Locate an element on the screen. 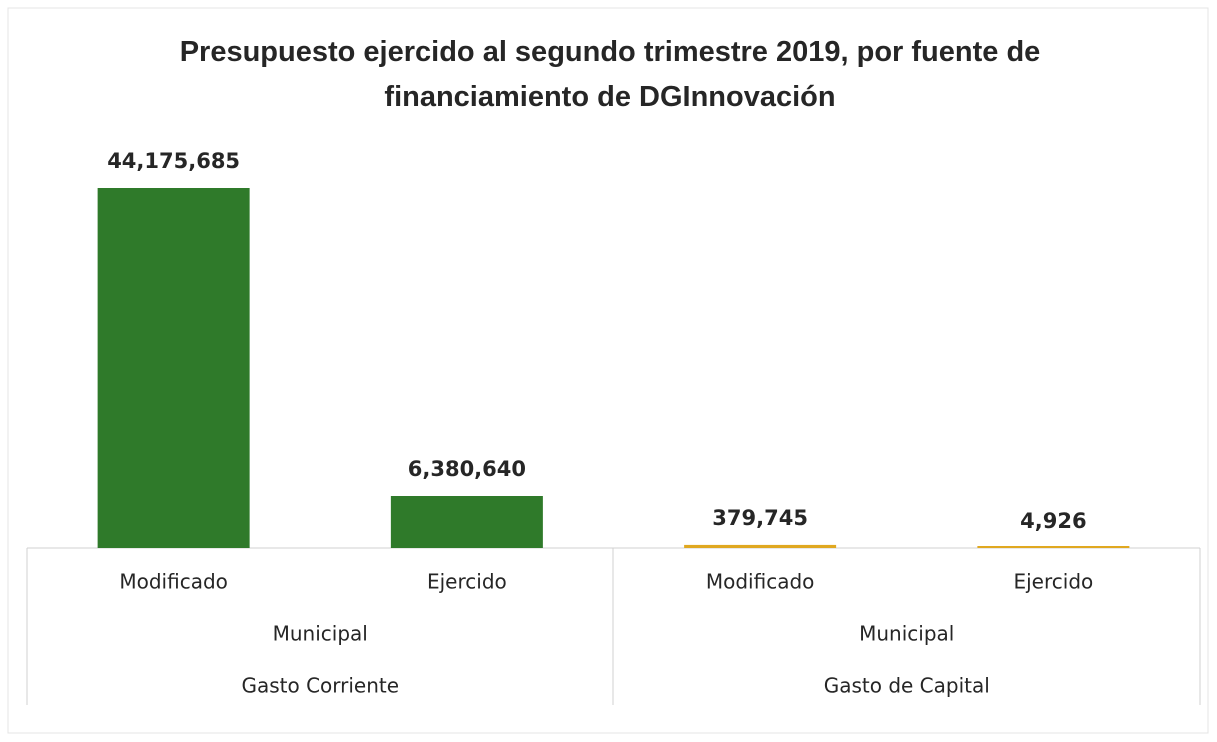  data-label: 379,745 is located at coordinates (760, 518).